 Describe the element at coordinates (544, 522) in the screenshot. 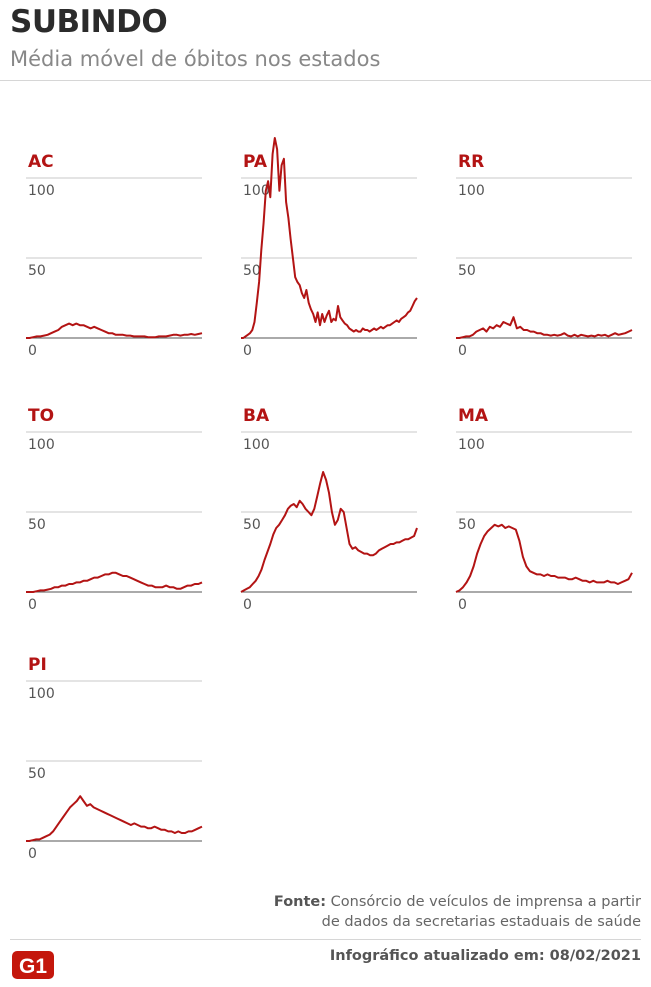

I see `chart-ma: 100 50 0` at that location.